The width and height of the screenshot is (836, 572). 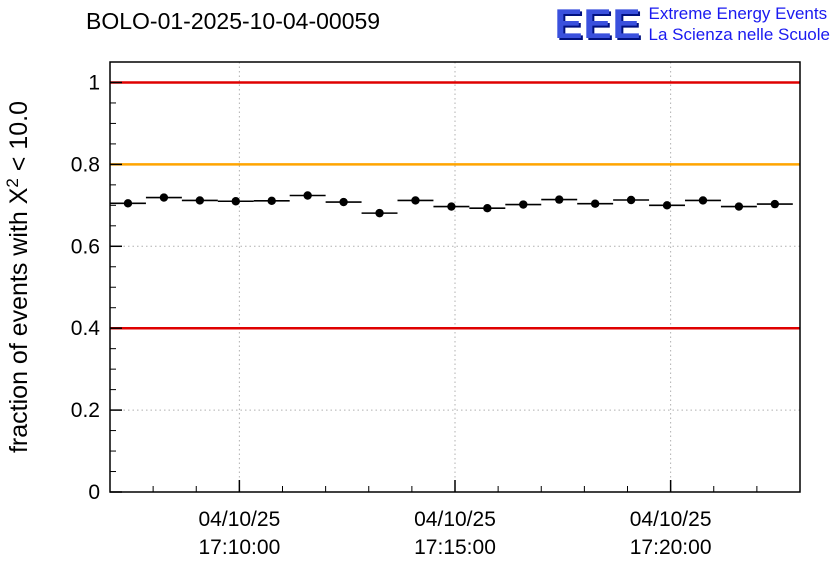 What do you see at coordinates (598, 24) in the screenshot?
I see `eee-logo-acronym: EEE` at bounding box center [598, 24].